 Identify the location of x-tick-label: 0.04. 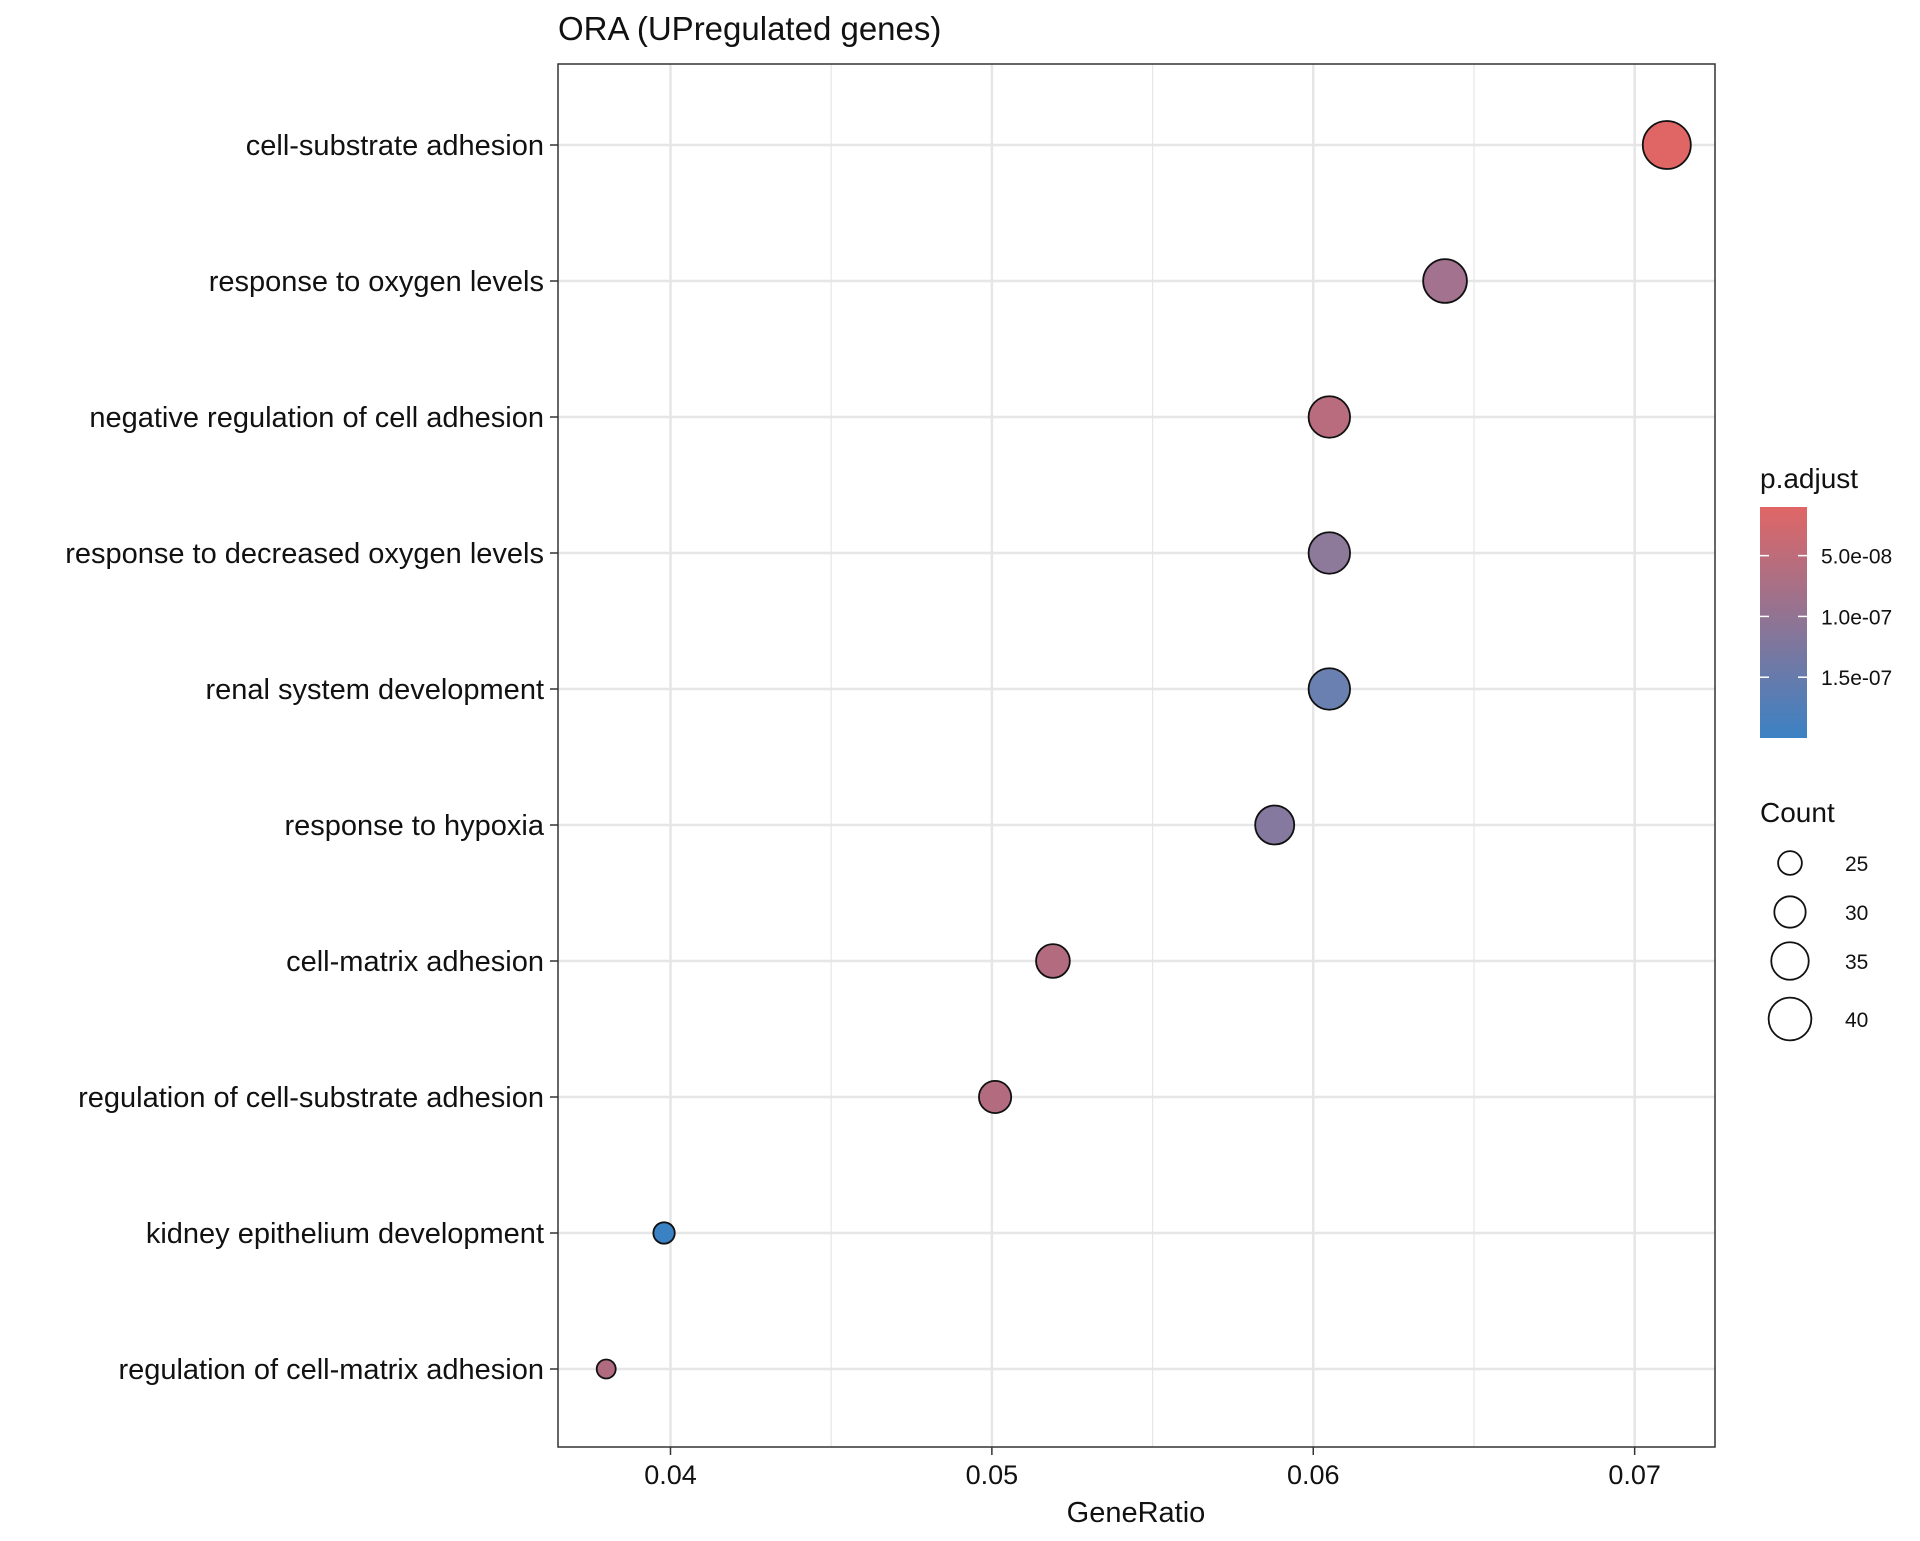
(670, 1475).